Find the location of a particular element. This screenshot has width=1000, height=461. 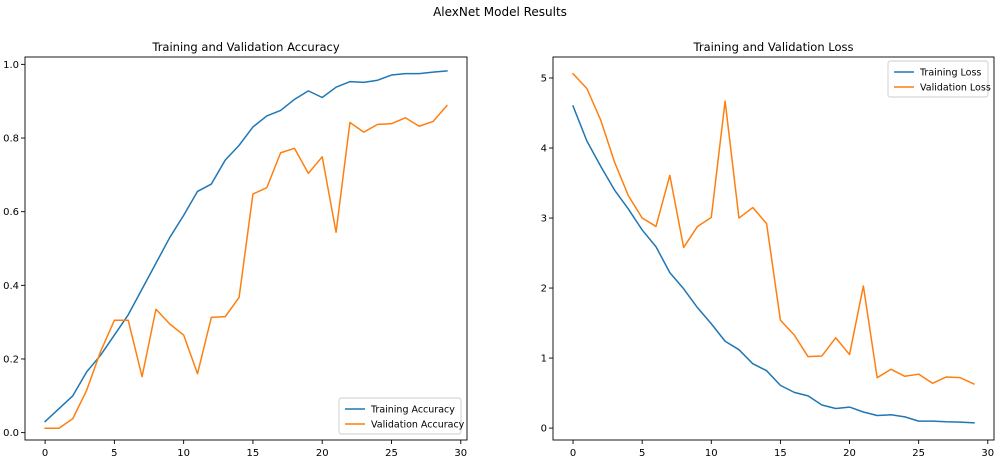

accuracy-x-tick-label: 20 is located at coordinates (322, 453).